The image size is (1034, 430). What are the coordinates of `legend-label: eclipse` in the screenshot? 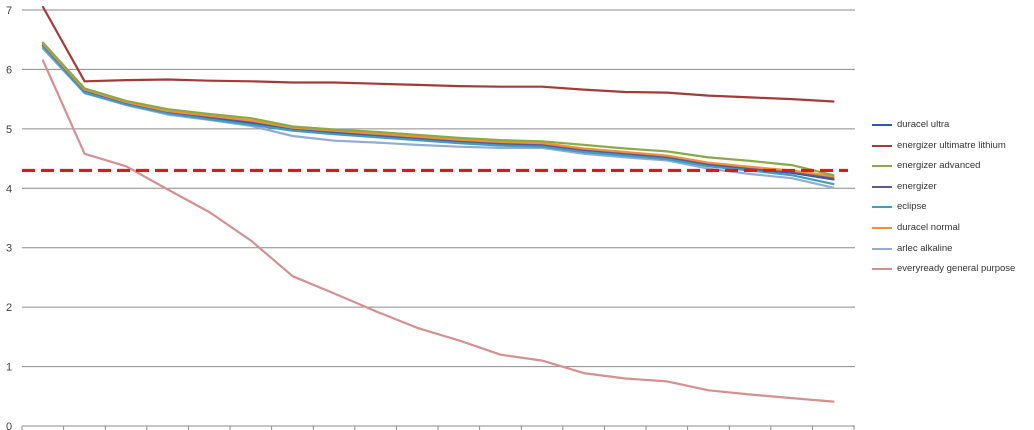 It's located at (912, 207).